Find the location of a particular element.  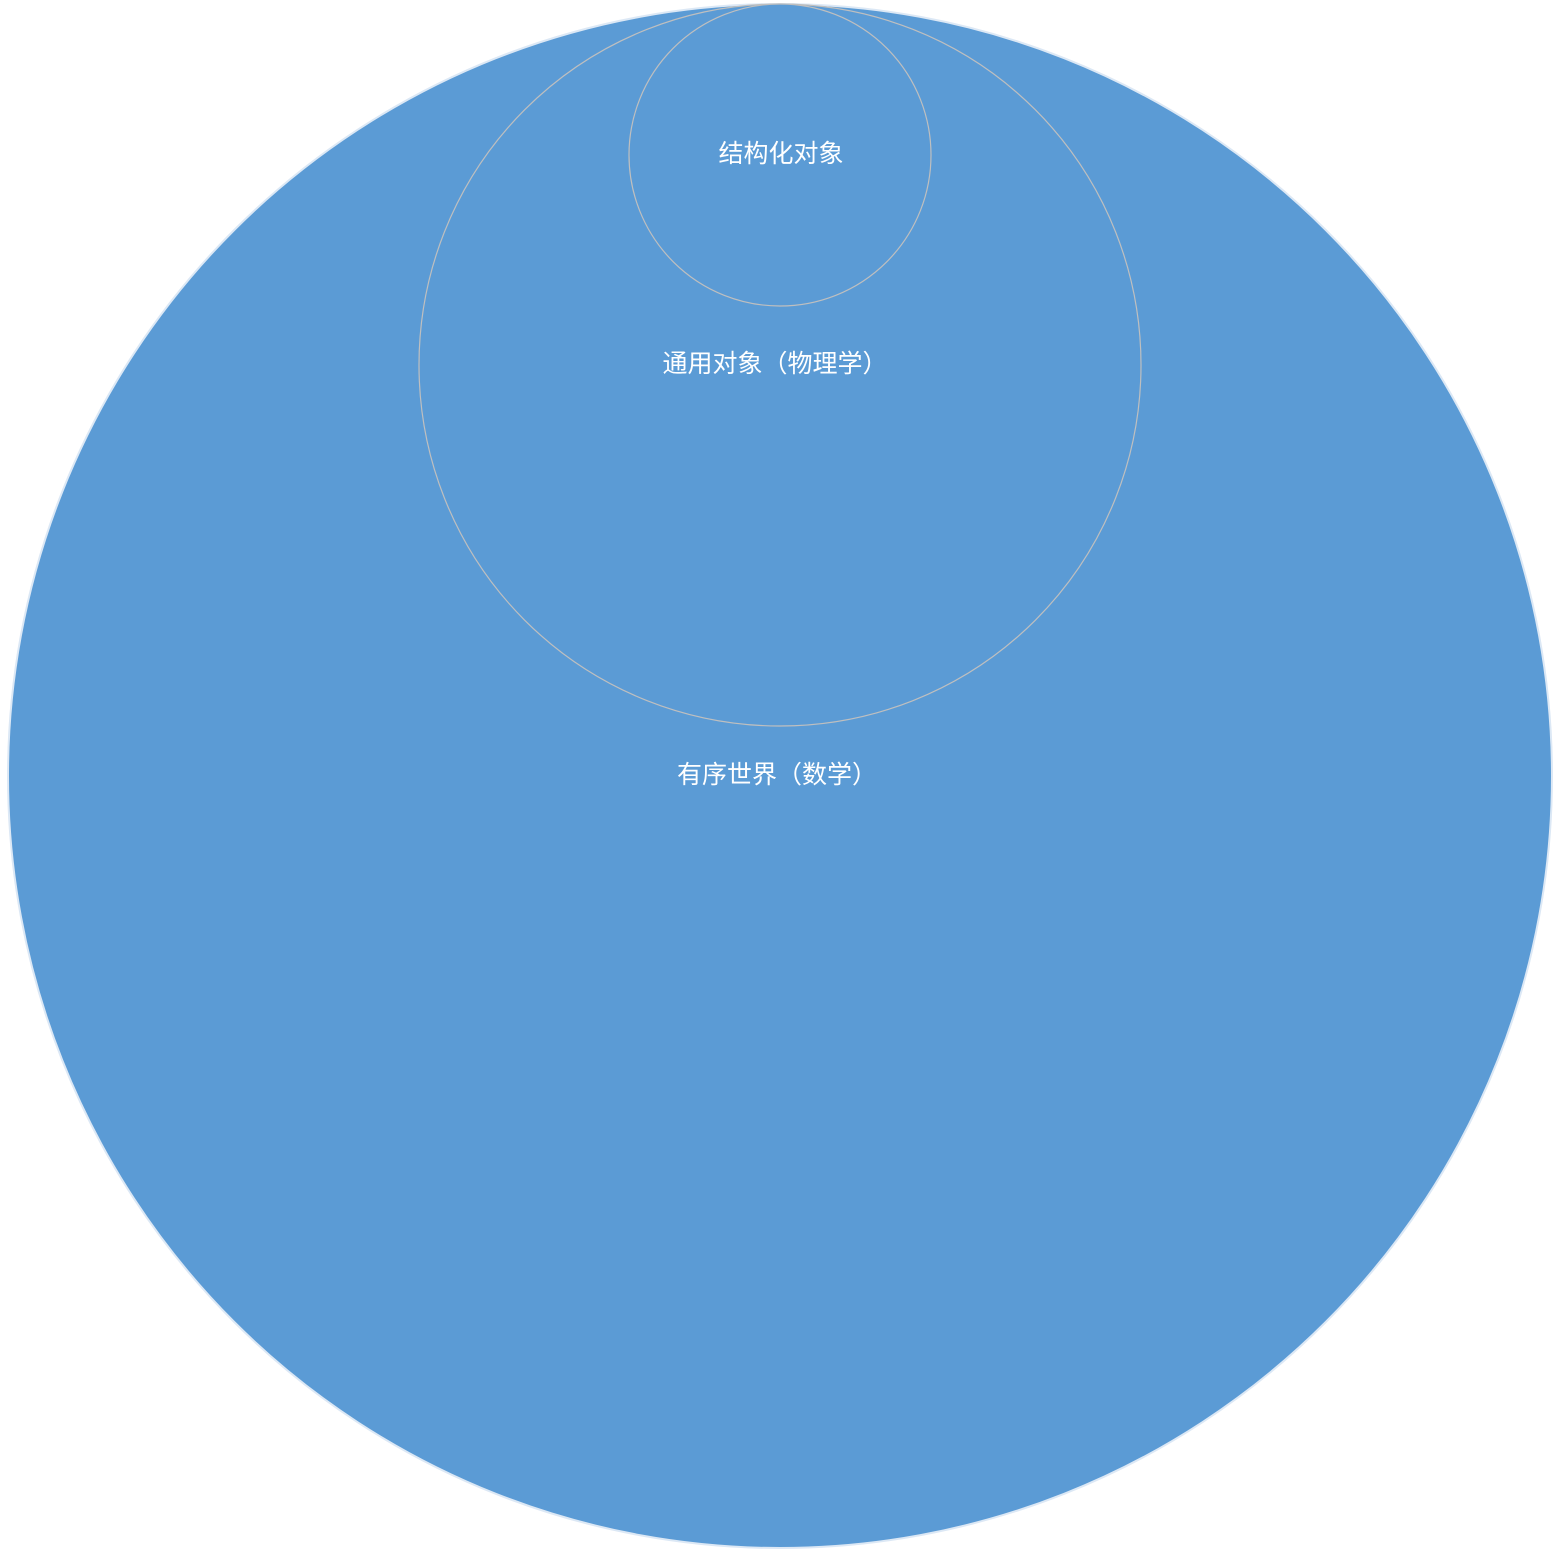

inner-circle-label: 结构化对象 is located at coordinates (780, 153).